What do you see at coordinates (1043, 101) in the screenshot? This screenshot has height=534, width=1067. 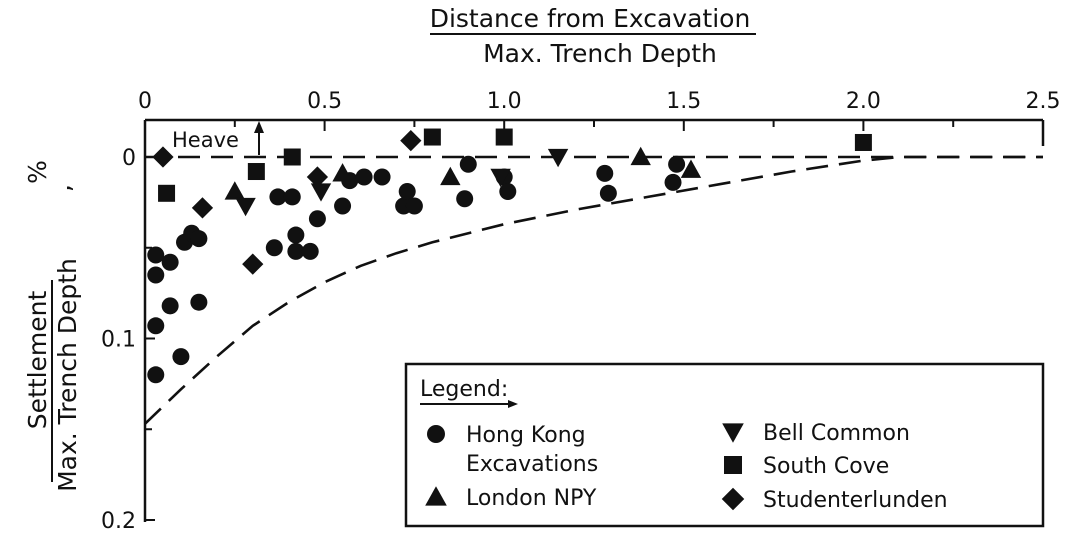 I see `x-tick-label: 2.5` at bounding box center [1043, 101].